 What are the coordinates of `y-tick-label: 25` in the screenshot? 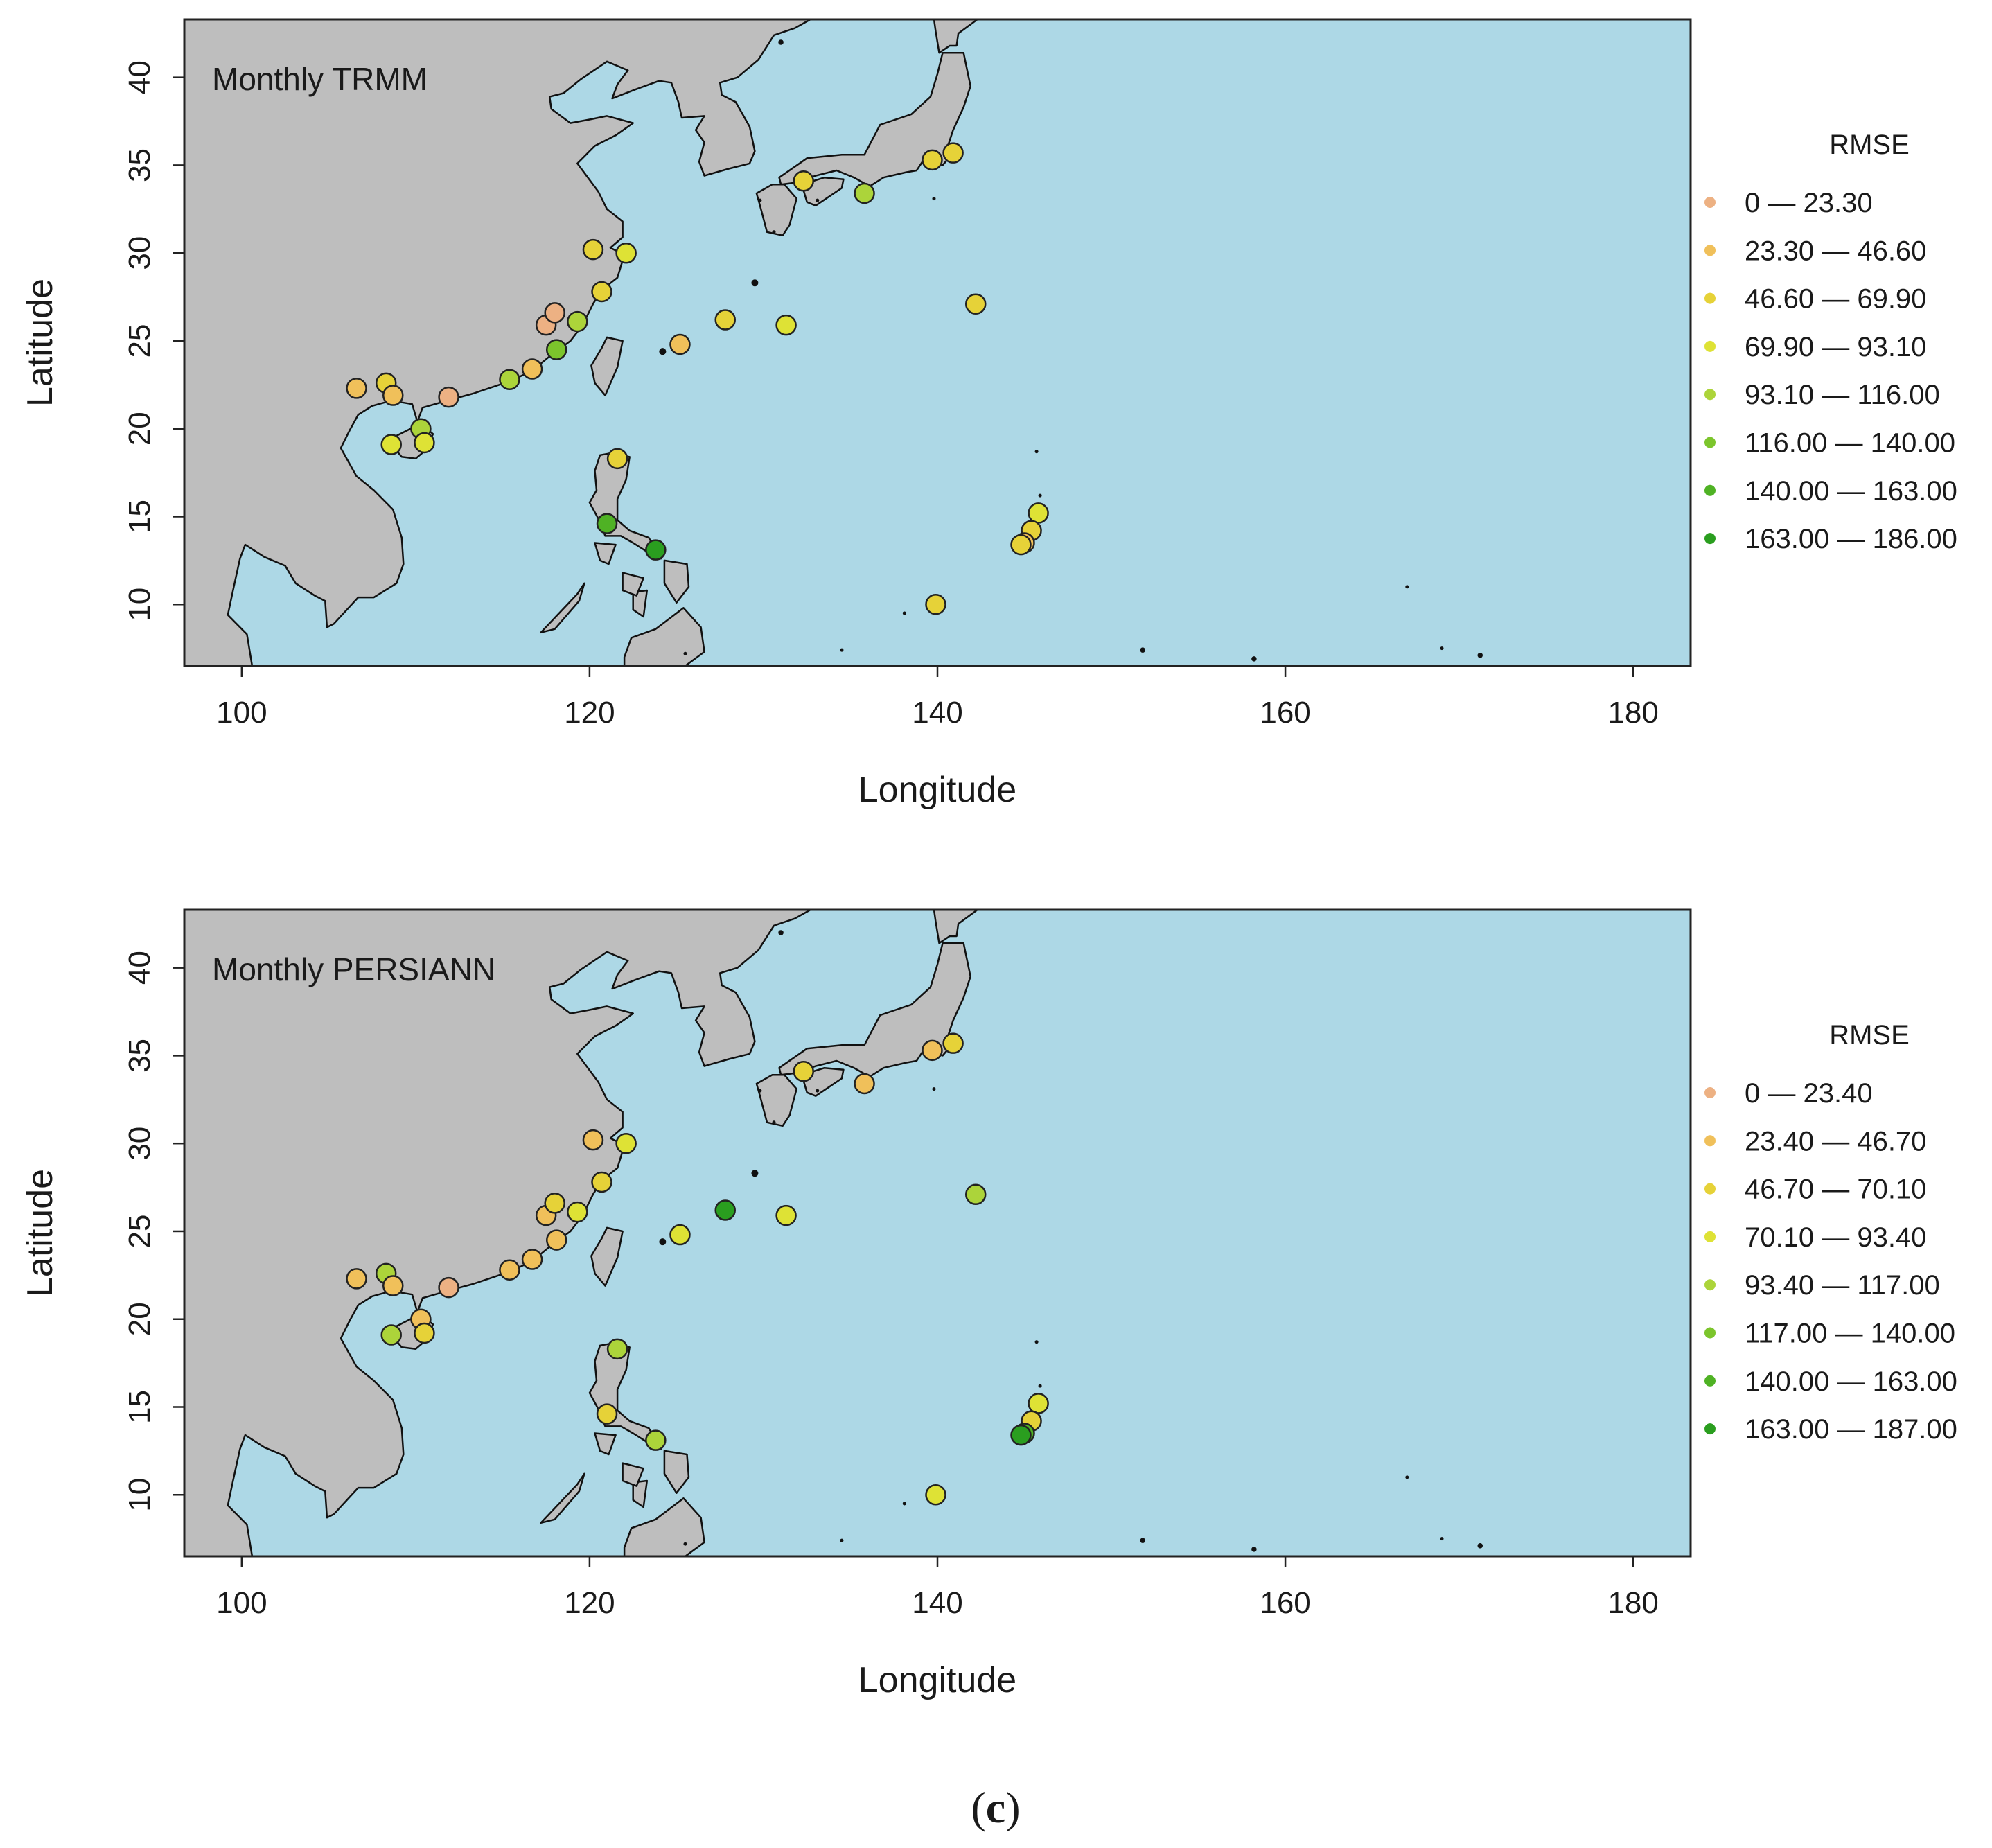 It's located at (140, 341).